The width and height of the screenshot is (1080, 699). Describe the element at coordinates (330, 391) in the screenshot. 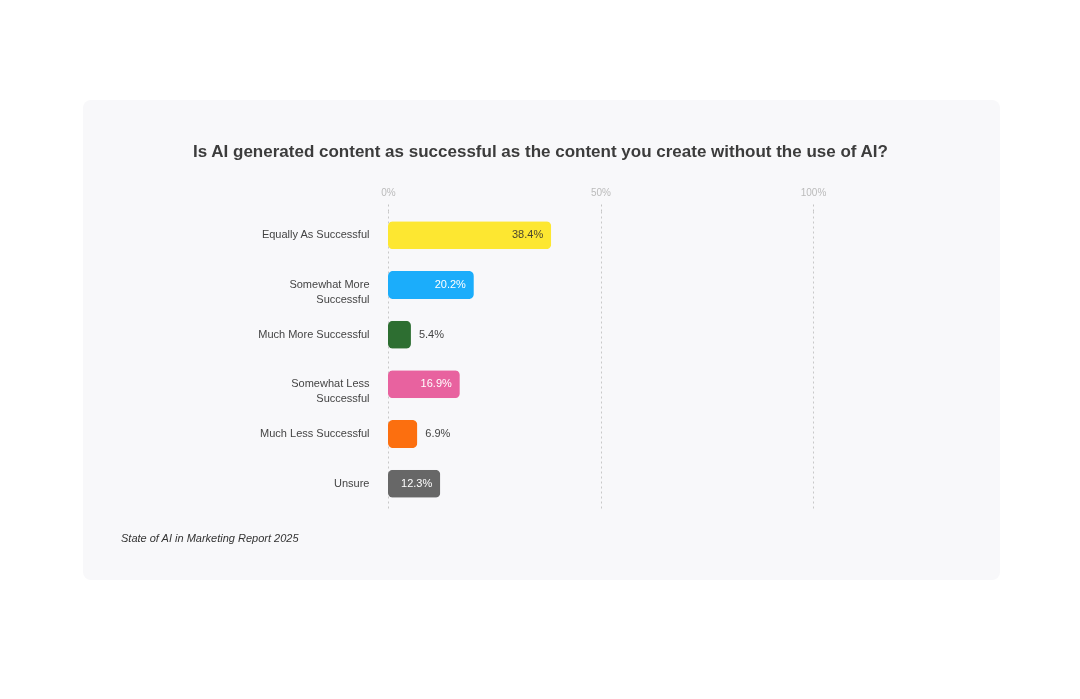

I see `y-tick-label: Somewhat Less Successful` at that location.